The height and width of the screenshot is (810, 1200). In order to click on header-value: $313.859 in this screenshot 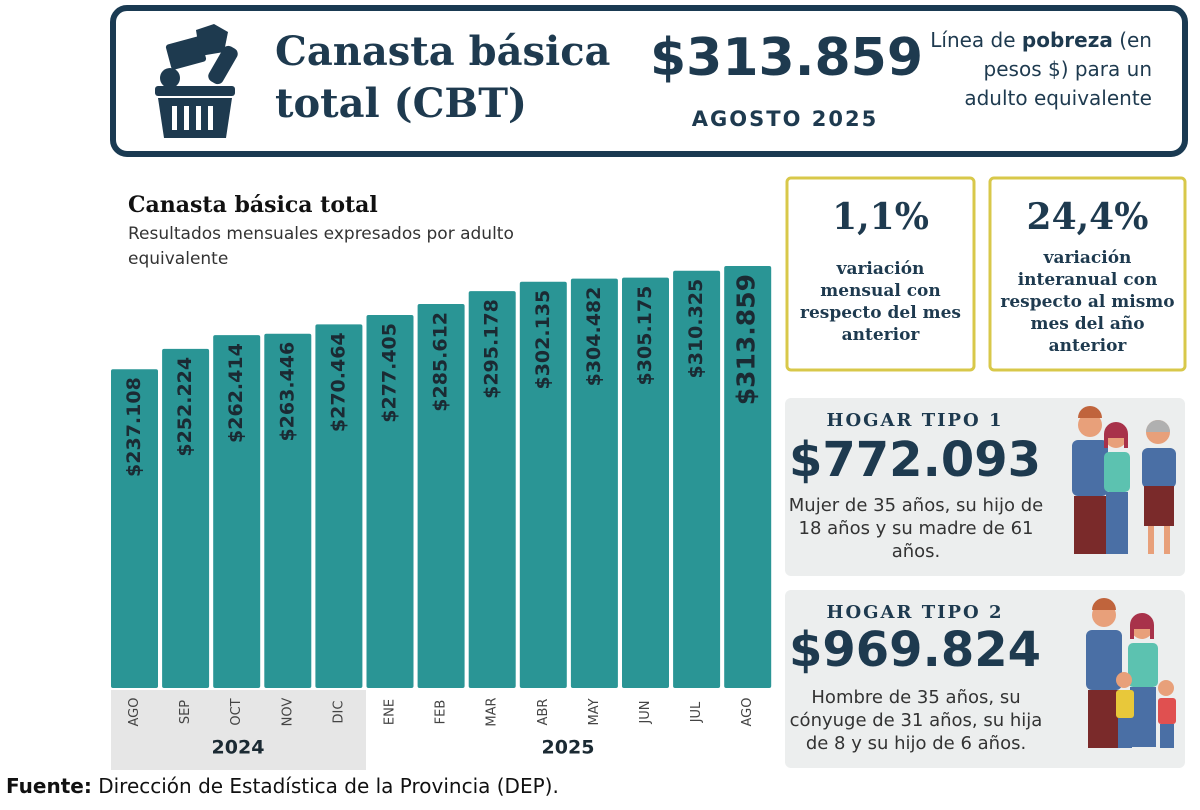, I will do `click(787, 58)`.